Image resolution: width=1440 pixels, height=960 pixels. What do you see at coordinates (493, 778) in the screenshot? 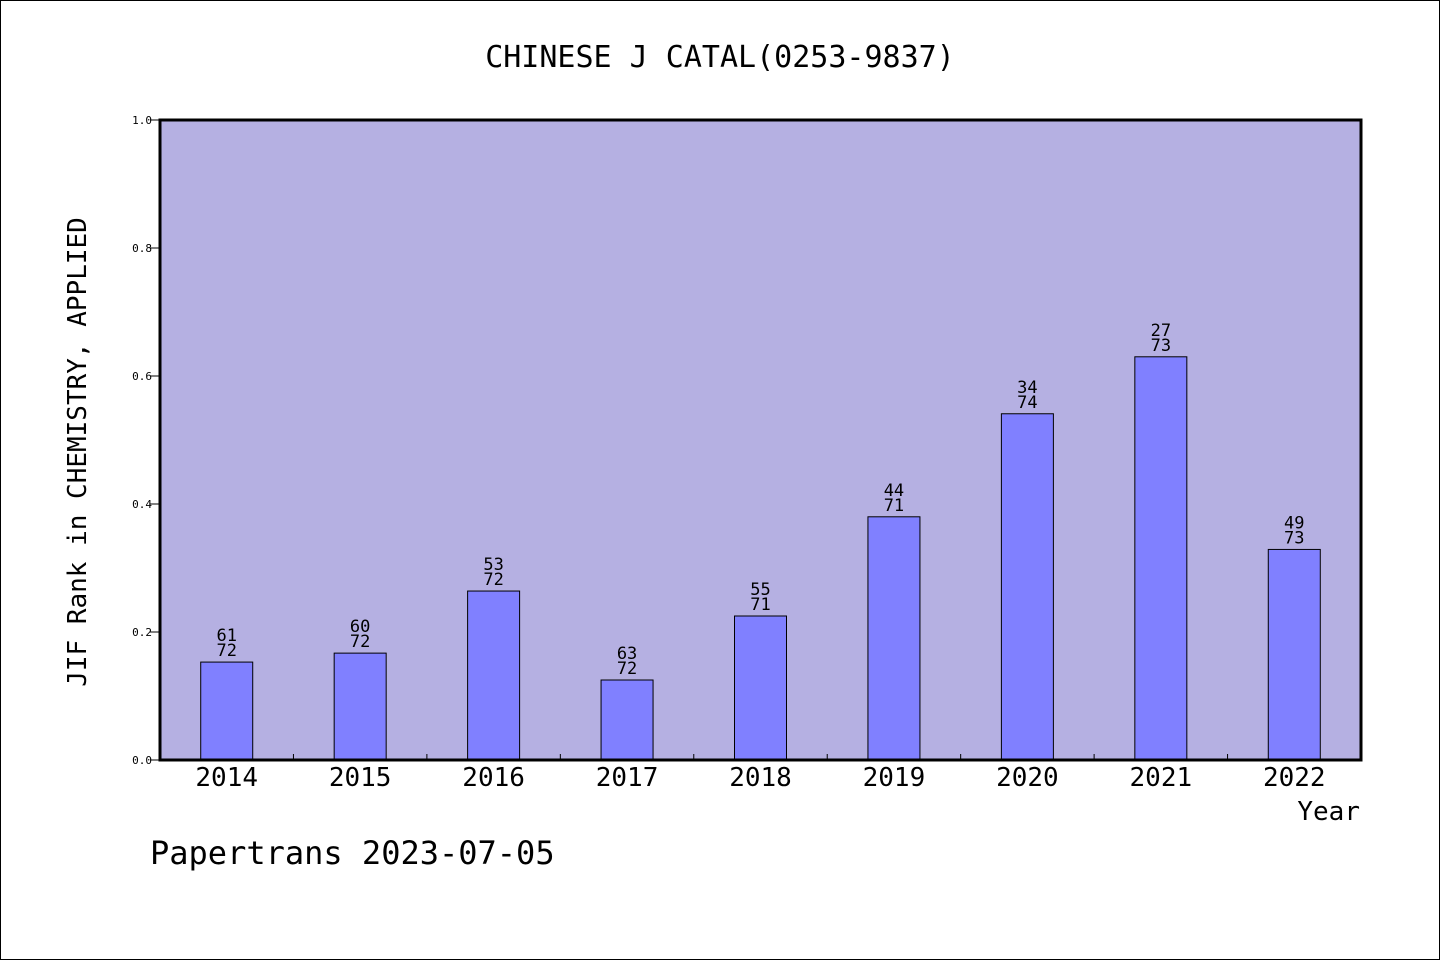
I see `x-tick-label: 2016` at bounding box center [493, 778].